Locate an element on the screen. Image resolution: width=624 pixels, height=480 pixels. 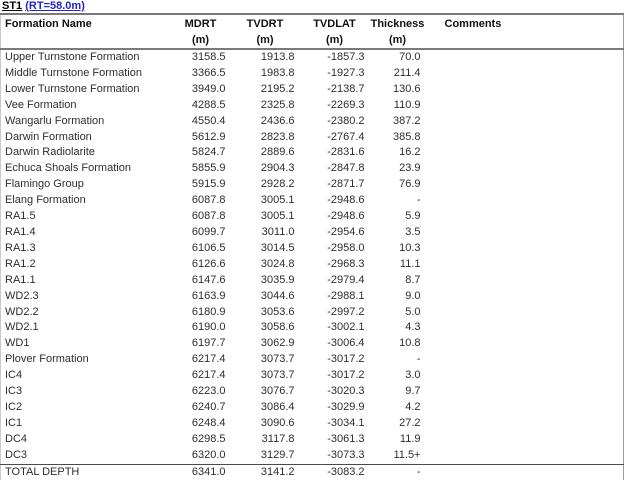
cell-mdrt: 6099.7 is located at coordinates (208, 231).